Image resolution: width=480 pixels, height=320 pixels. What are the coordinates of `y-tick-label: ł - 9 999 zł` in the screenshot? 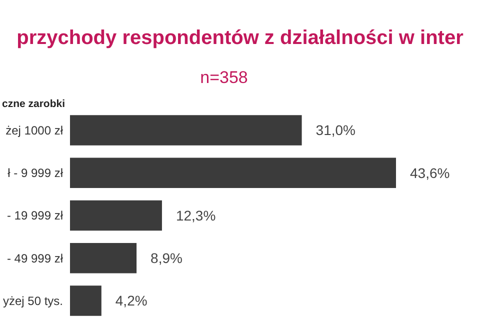 It's located at (36, 173).